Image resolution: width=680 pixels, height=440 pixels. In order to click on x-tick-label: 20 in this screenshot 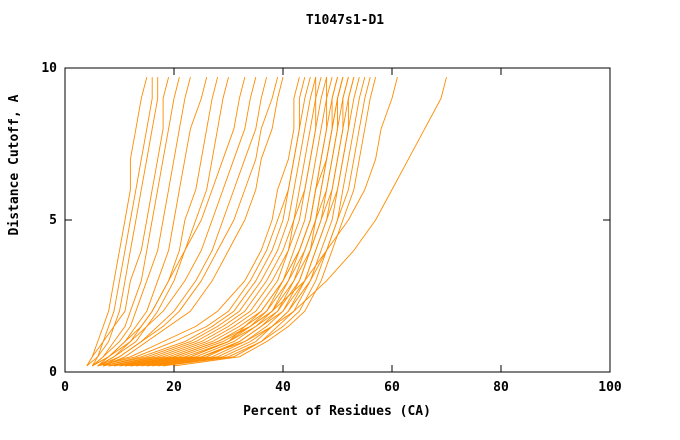, I will do `click(174, 387)`.